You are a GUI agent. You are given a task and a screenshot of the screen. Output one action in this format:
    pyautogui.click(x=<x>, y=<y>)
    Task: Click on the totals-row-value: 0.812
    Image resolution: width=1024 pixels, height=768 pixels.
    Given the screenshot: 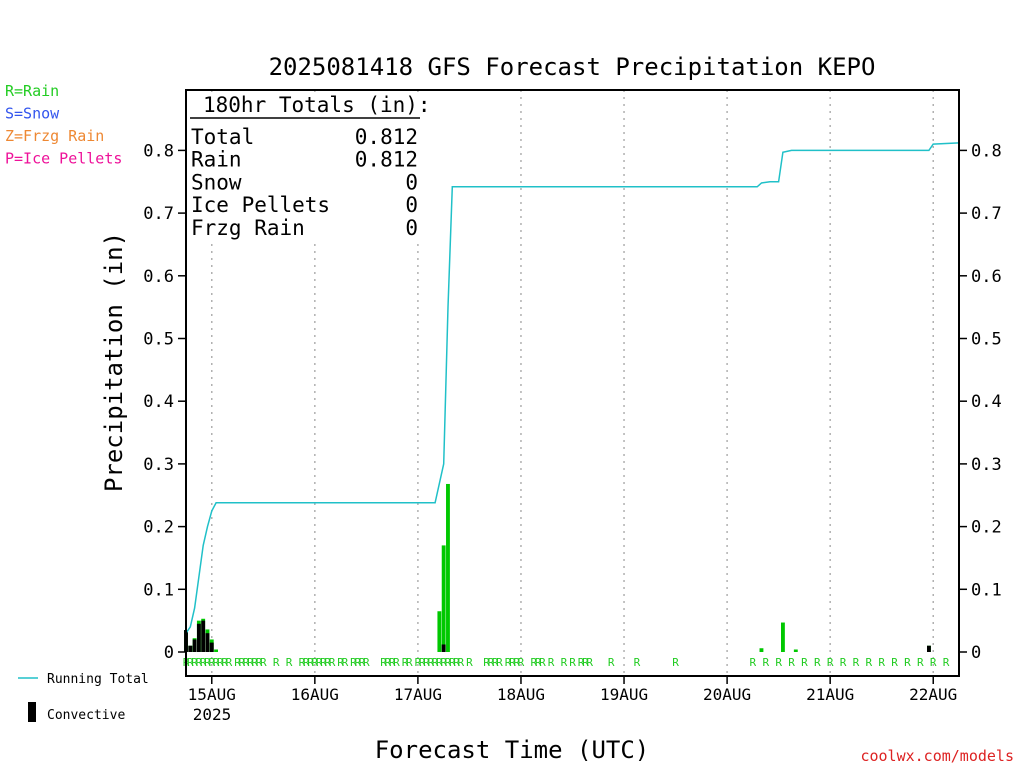 What is the action you would take?
    pyautogui.click(x=386, y=137)
    